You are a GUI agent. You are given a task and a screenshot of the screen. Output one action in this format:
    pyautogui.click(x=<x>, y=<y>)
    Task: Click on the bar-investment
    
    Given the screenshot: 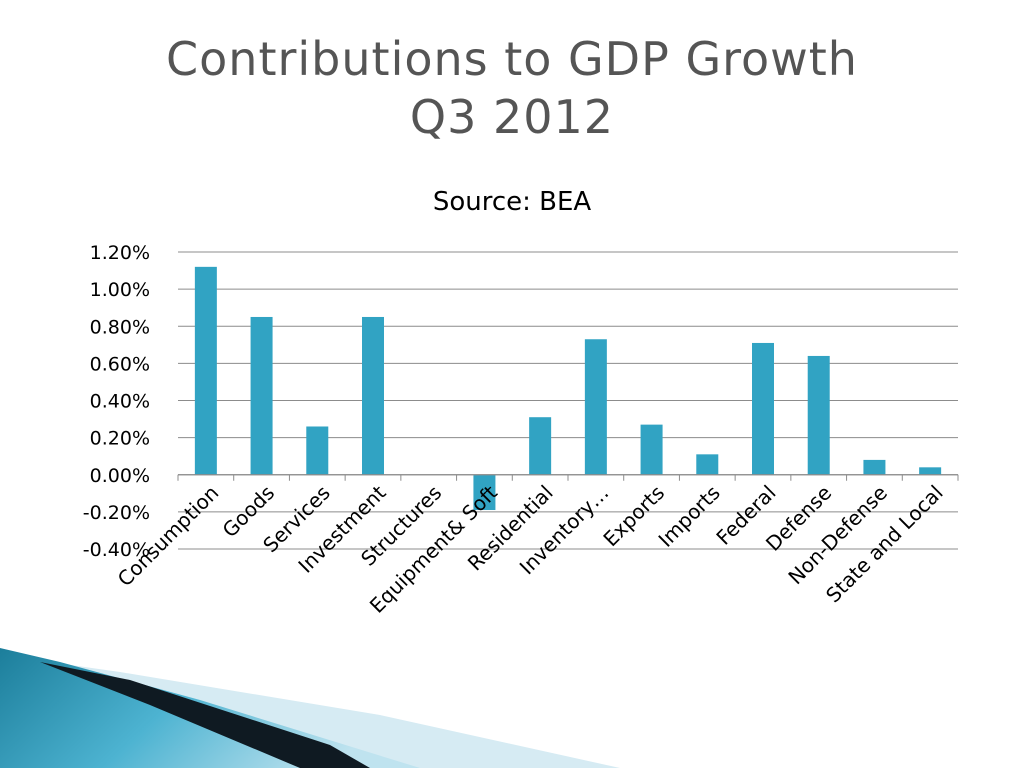 What is the action you would take?
    pyautogui.click(x=373, y=395)
    